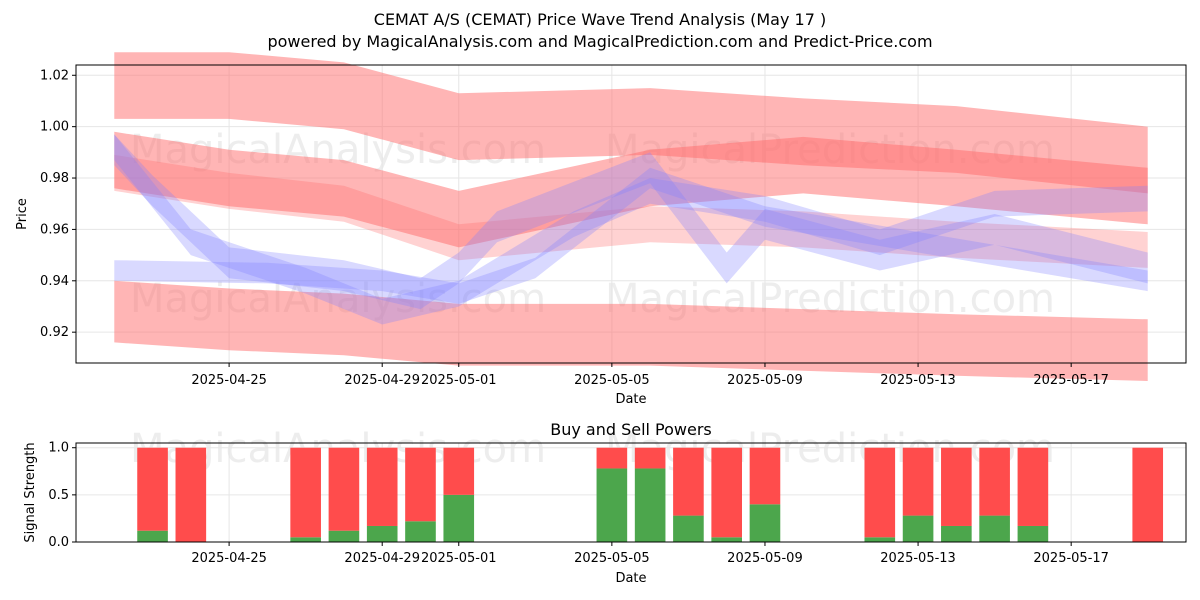  What do you see at coordinates (631, 330) in the screenshot?
I see `trend-band` at bounding box center [631, 330].